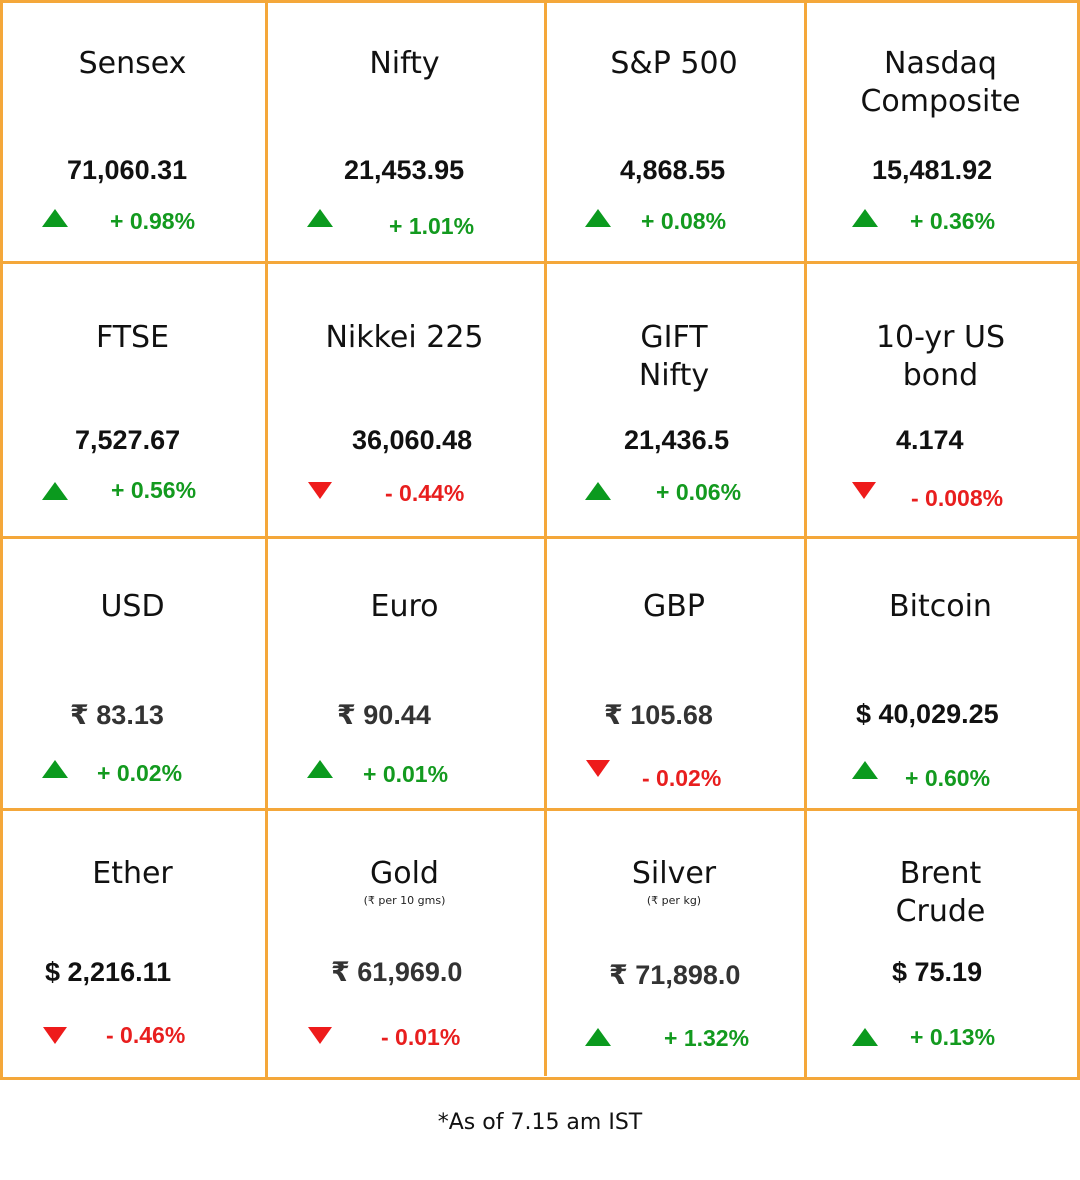  What do you see at coordinates (674, 900) in the screenshot?
I see `quote-unit: (₹ per kg)` at bounding box center [674, 900].